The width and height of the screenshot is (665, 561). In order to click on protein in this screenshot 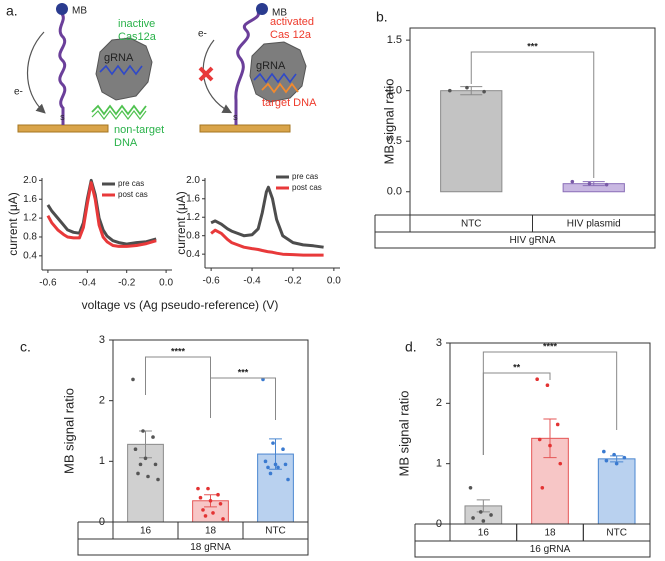, I will do `click(278, 72)`.